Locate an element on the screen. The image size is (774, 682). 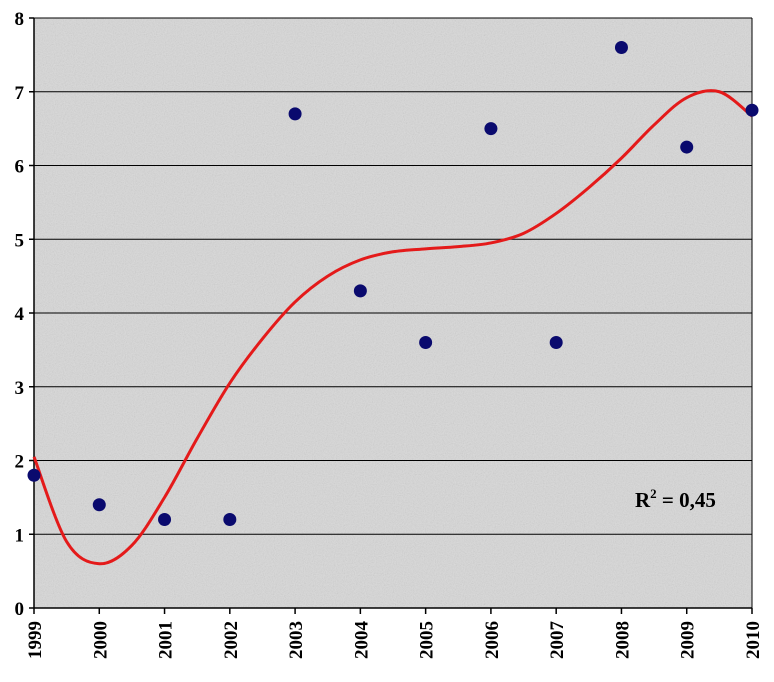
y-tick-label: 3 is located at coordinates (20, 388).